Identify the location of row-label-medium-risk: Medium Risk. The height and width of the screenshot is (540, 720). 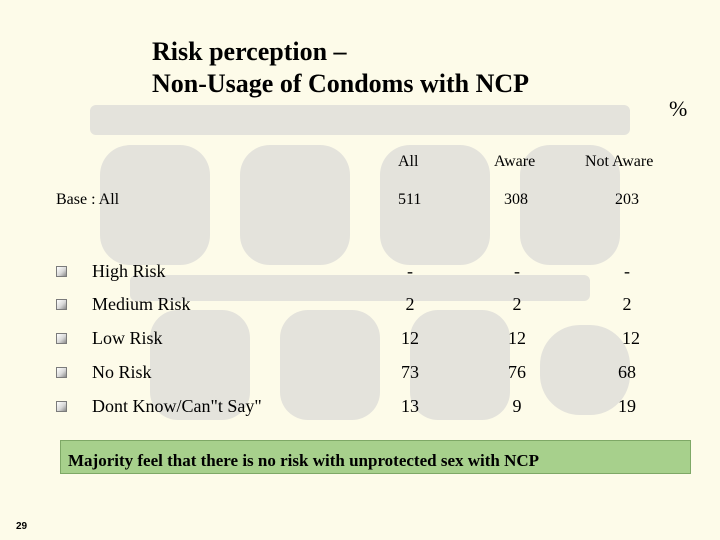
(141, 304).